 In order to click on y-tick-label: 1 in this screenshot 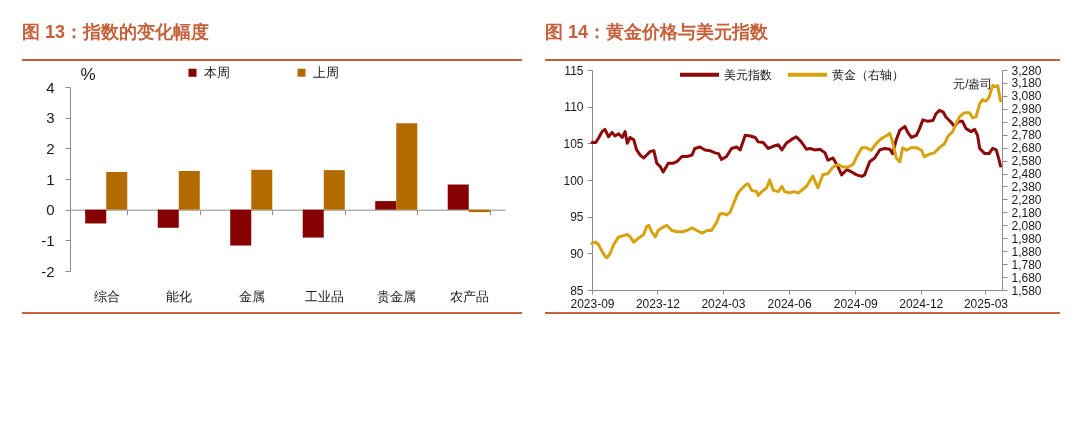, I will do `click(50, 179)`.